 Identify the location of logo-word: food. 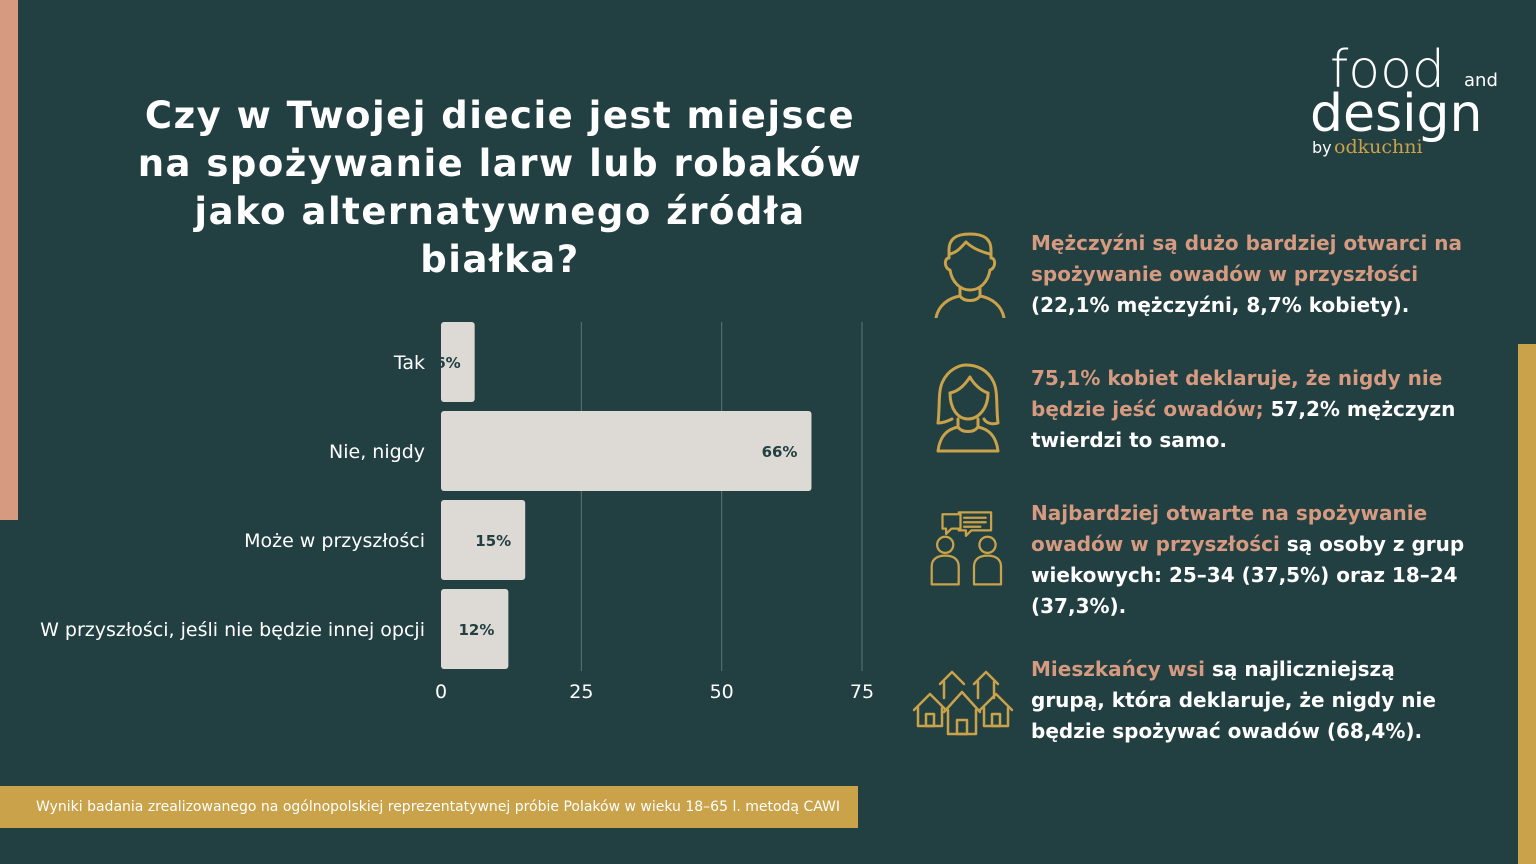
(1387, 70).